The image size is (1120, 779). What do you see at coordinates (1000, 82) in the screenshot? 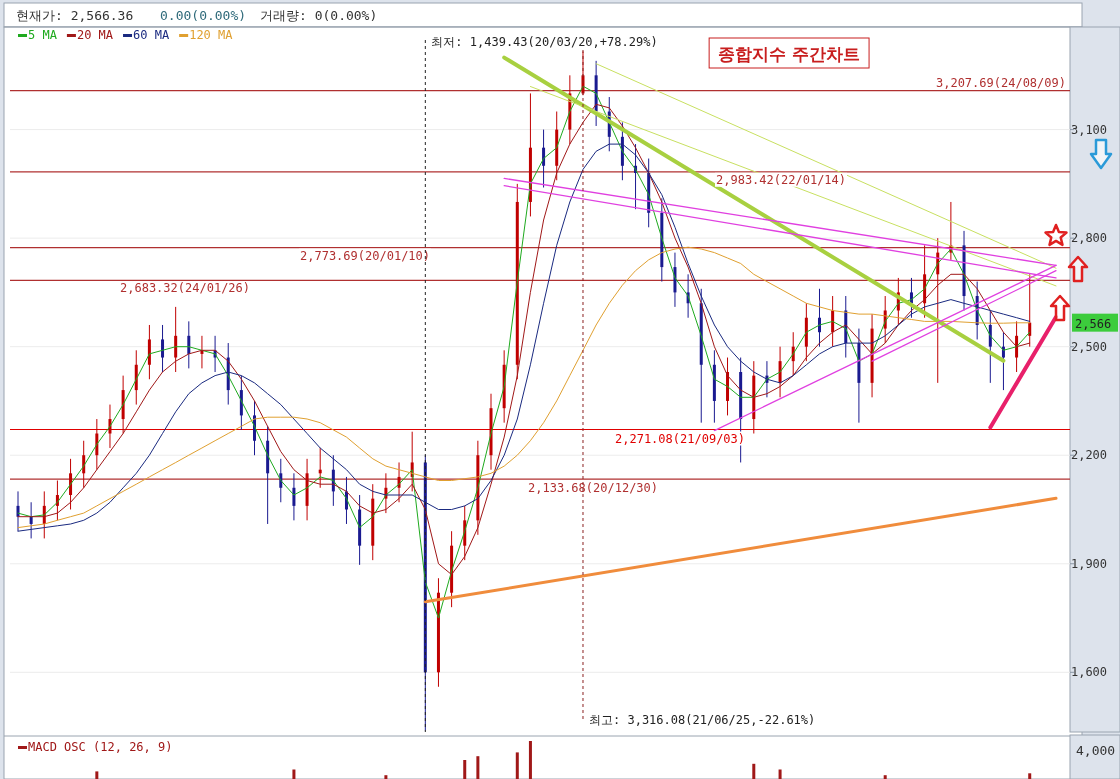
I see `ref-line-label: 3,207.69(24/08/09)` at bounding box center [1000, 82].